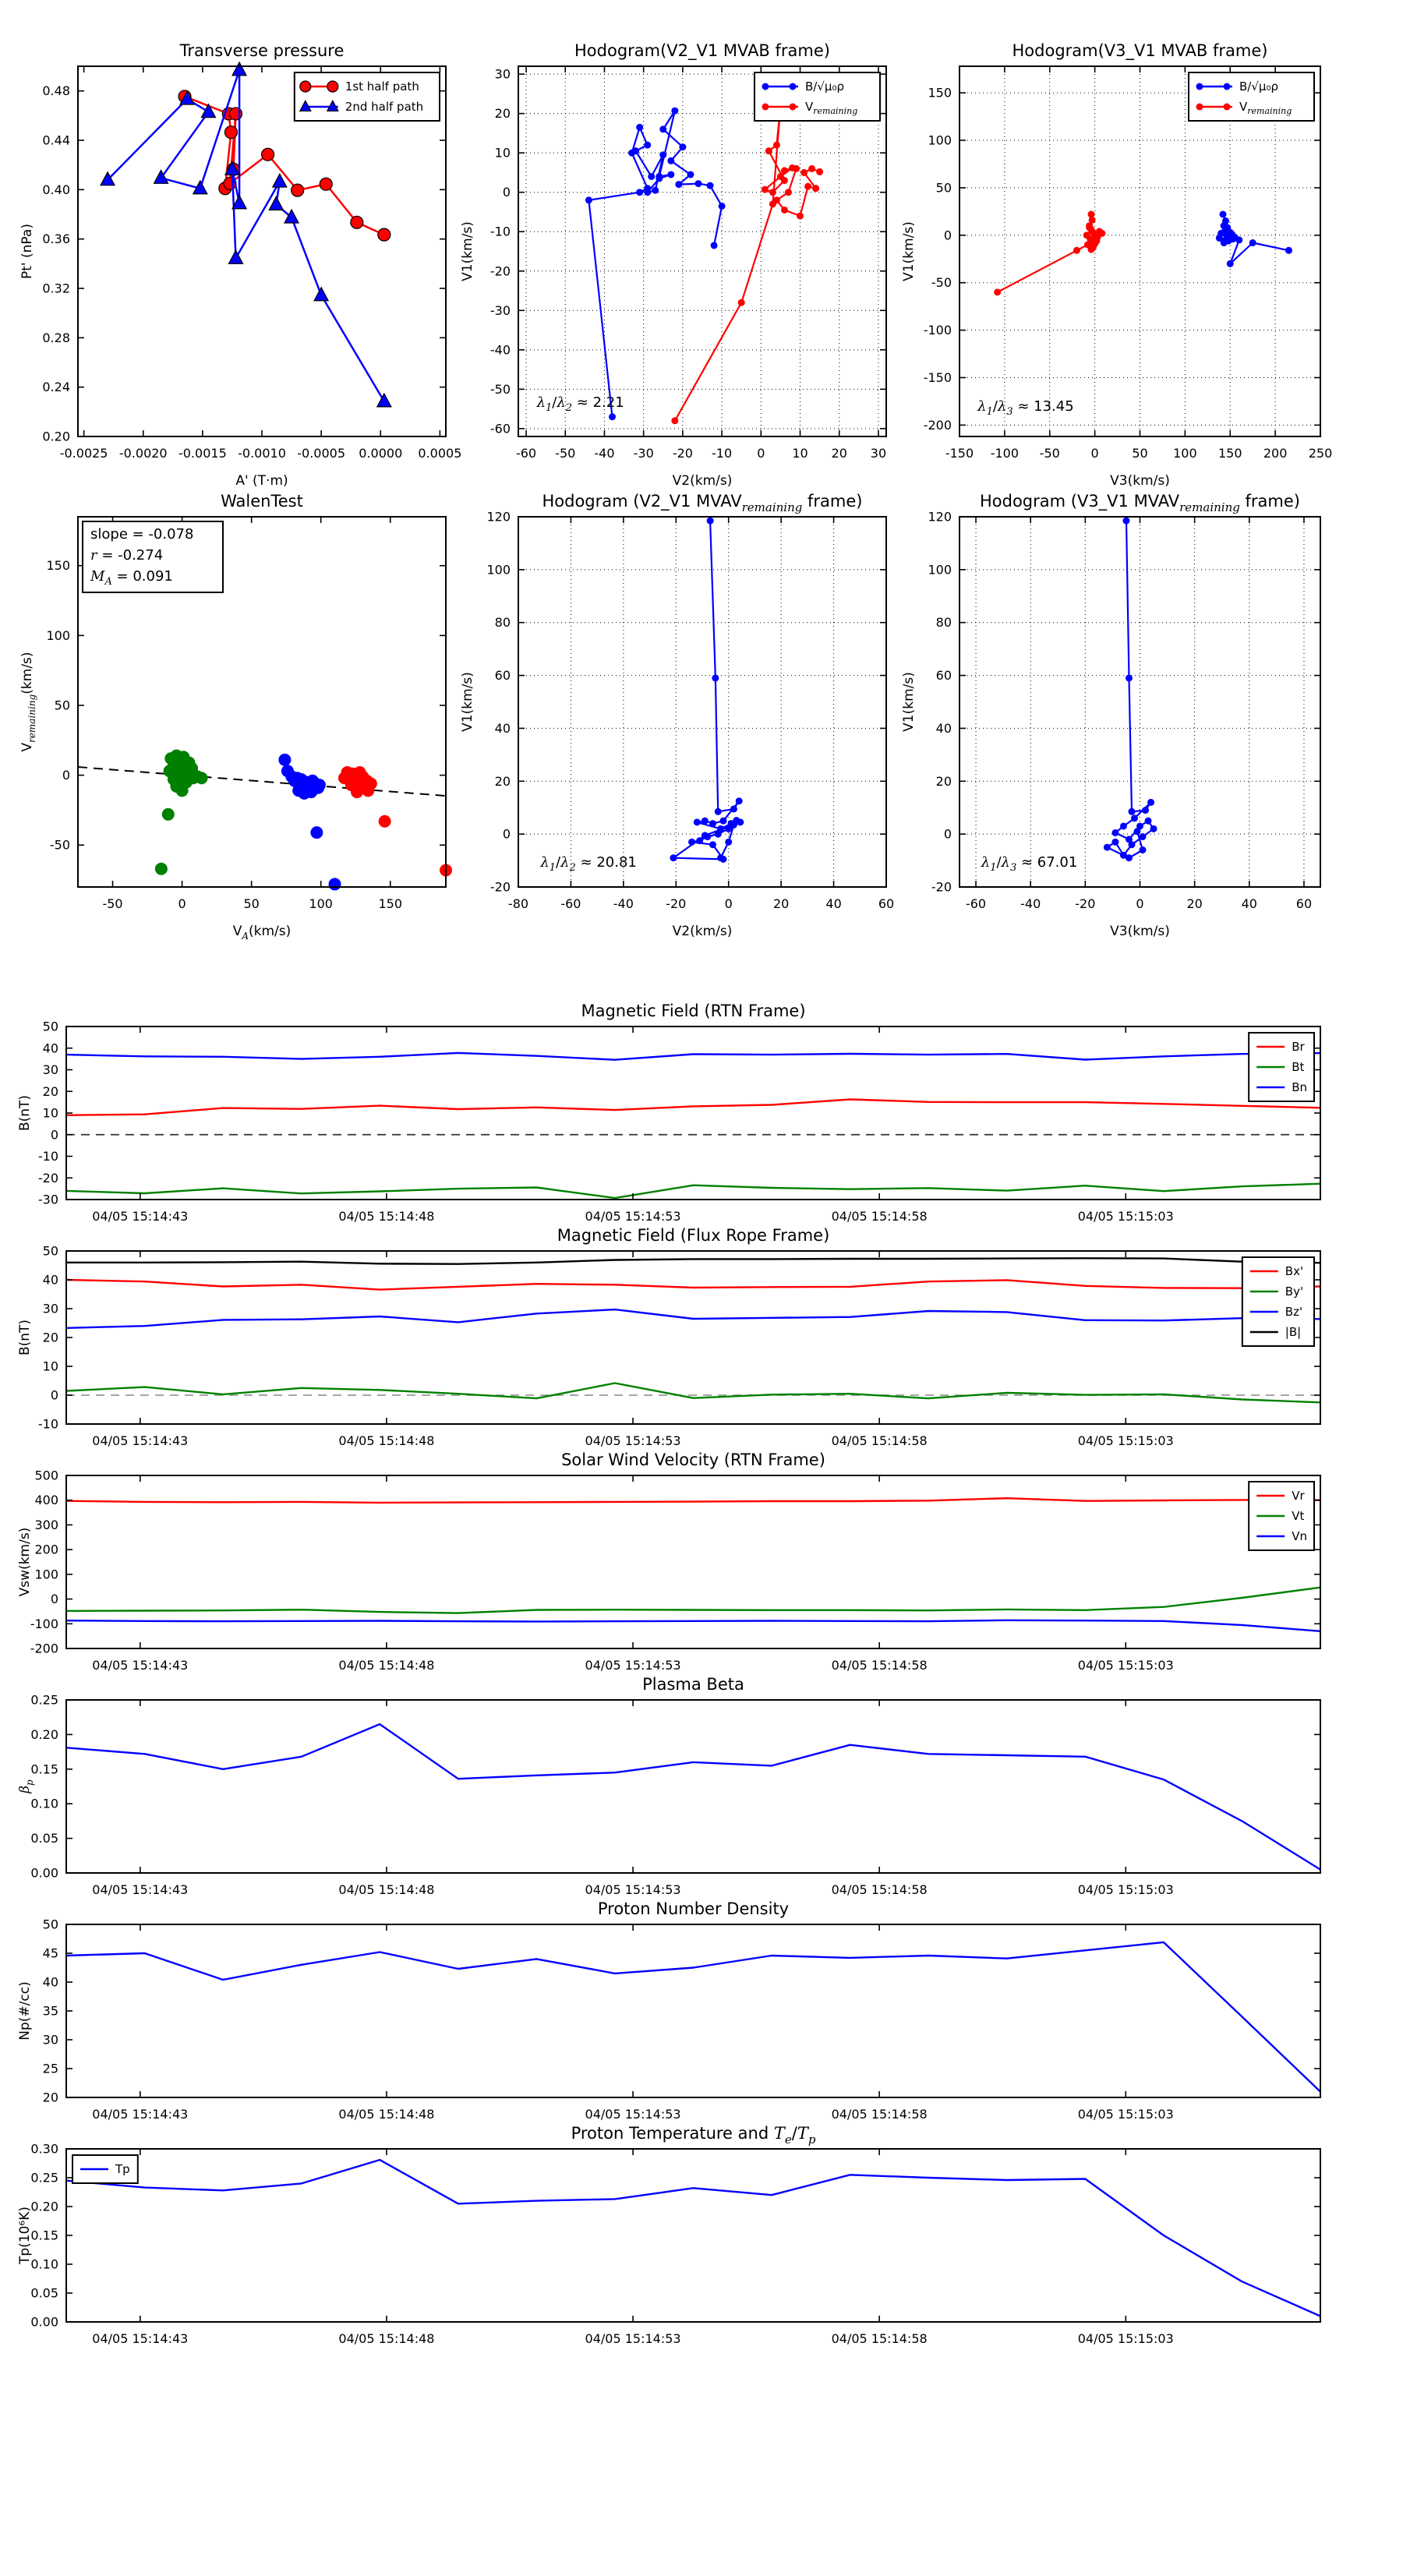 The image size is (1403, 2576). Describe the element at coordinates (56, 288) in the screenshot. I see `y-tick-label: 0.32` at that location.